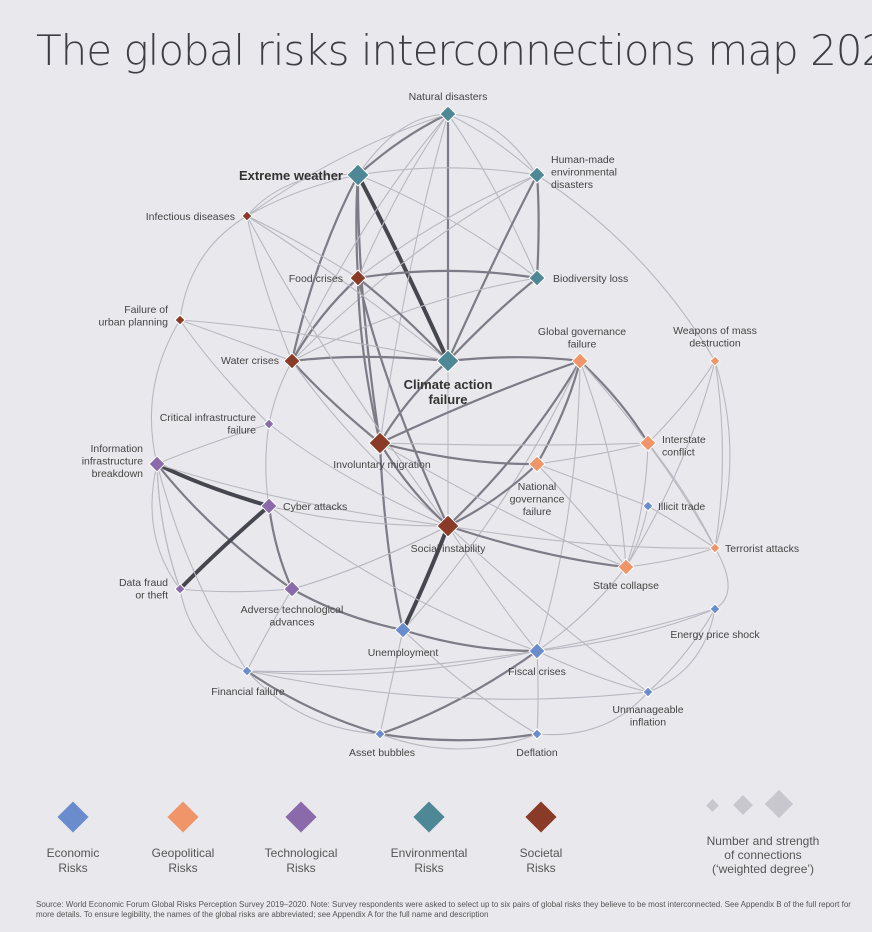 The width and height of the screenshot is (872, 932). Describe the element at coordinates (134, 316) in the screenshot. I see `node-label-urban-planning: Failure of urban planning` at that location.